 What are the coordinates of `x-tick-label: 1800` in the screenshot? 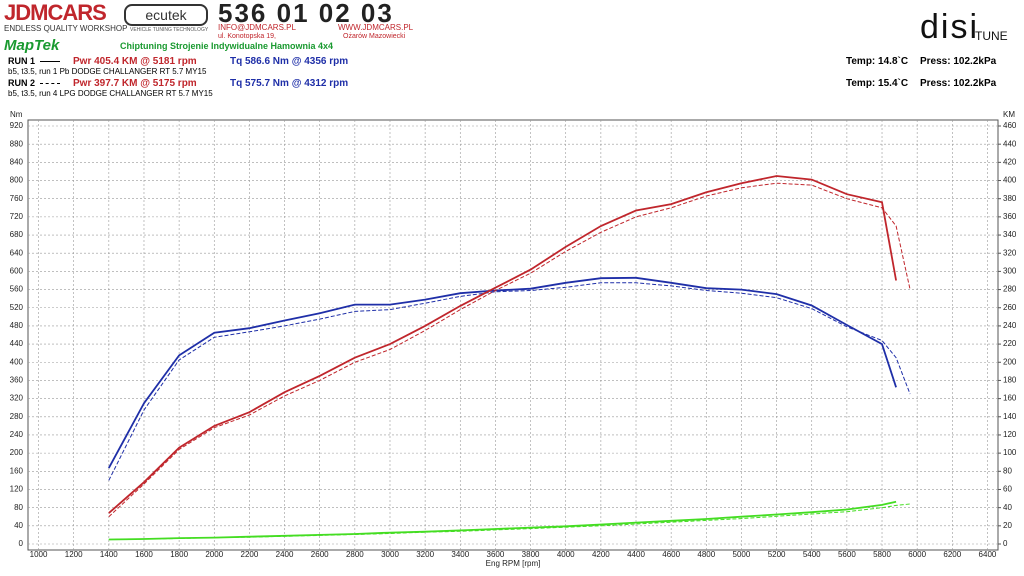 It's located at (179, 554).